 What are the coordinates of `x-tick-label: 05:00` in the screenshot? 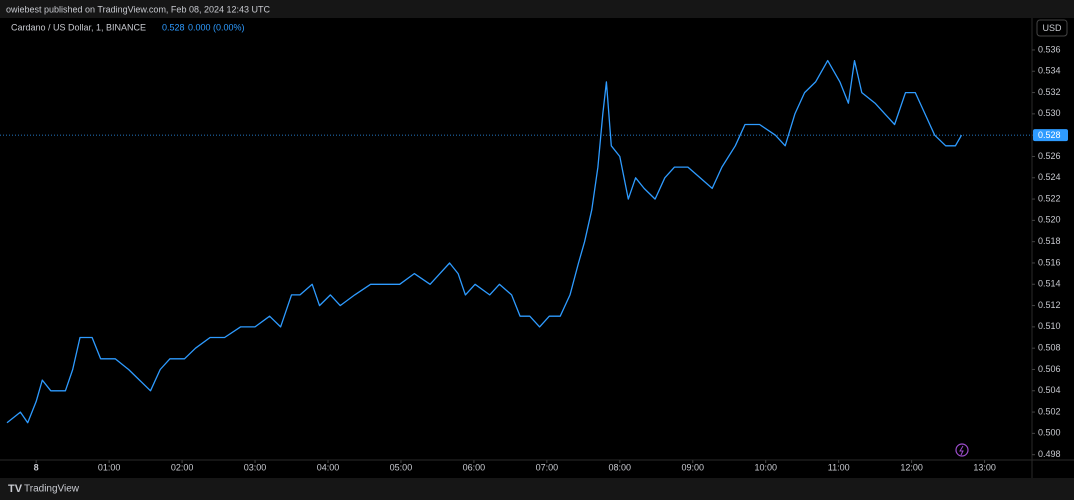 It's located at (401, 467).